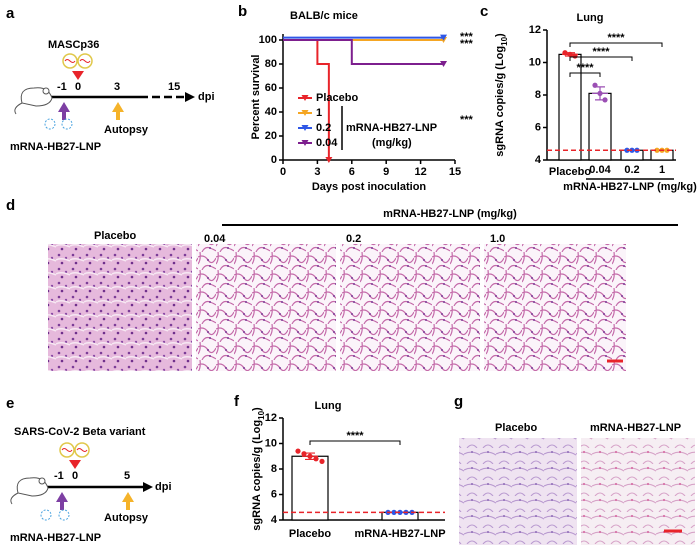 The width and height of the screenshot is (699, 551). What do you see at coordinates (283, 172) in the screenshot?
I see `x-tick-label: 0` at bounding box center [283, 172].